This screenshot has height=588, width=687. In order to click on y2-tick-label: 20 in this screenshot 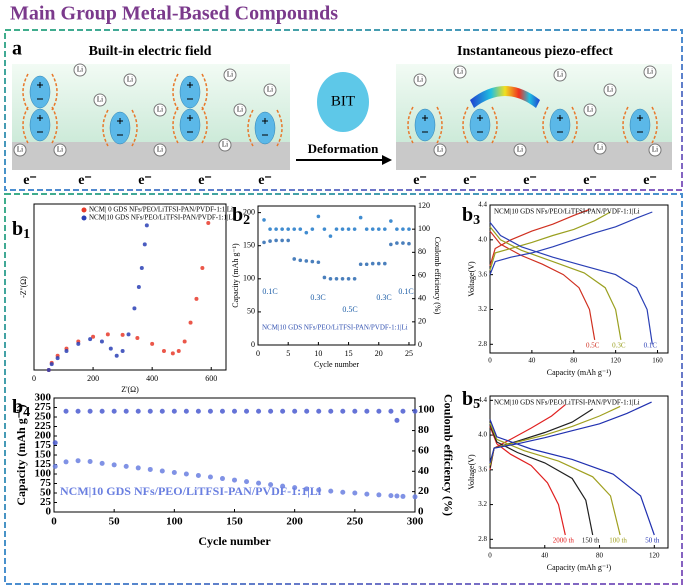, I will do `click(424, 491)`.